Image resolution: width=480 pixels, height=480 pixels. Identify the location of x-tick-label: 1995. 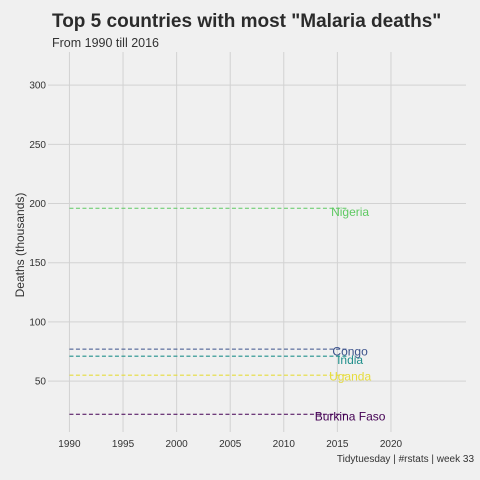
(123, 444).